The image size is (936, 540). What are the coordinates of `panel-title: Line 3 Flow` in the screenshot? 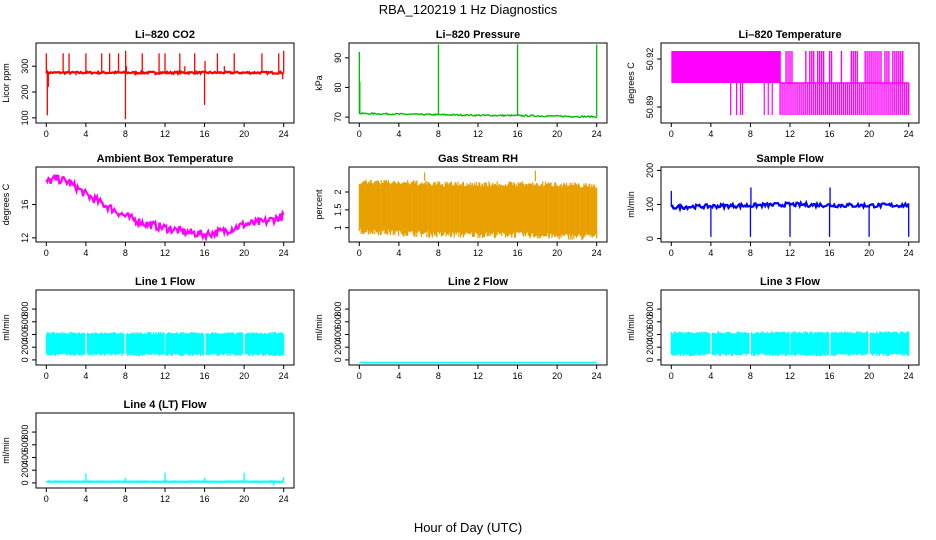 It's located at (790, 282).